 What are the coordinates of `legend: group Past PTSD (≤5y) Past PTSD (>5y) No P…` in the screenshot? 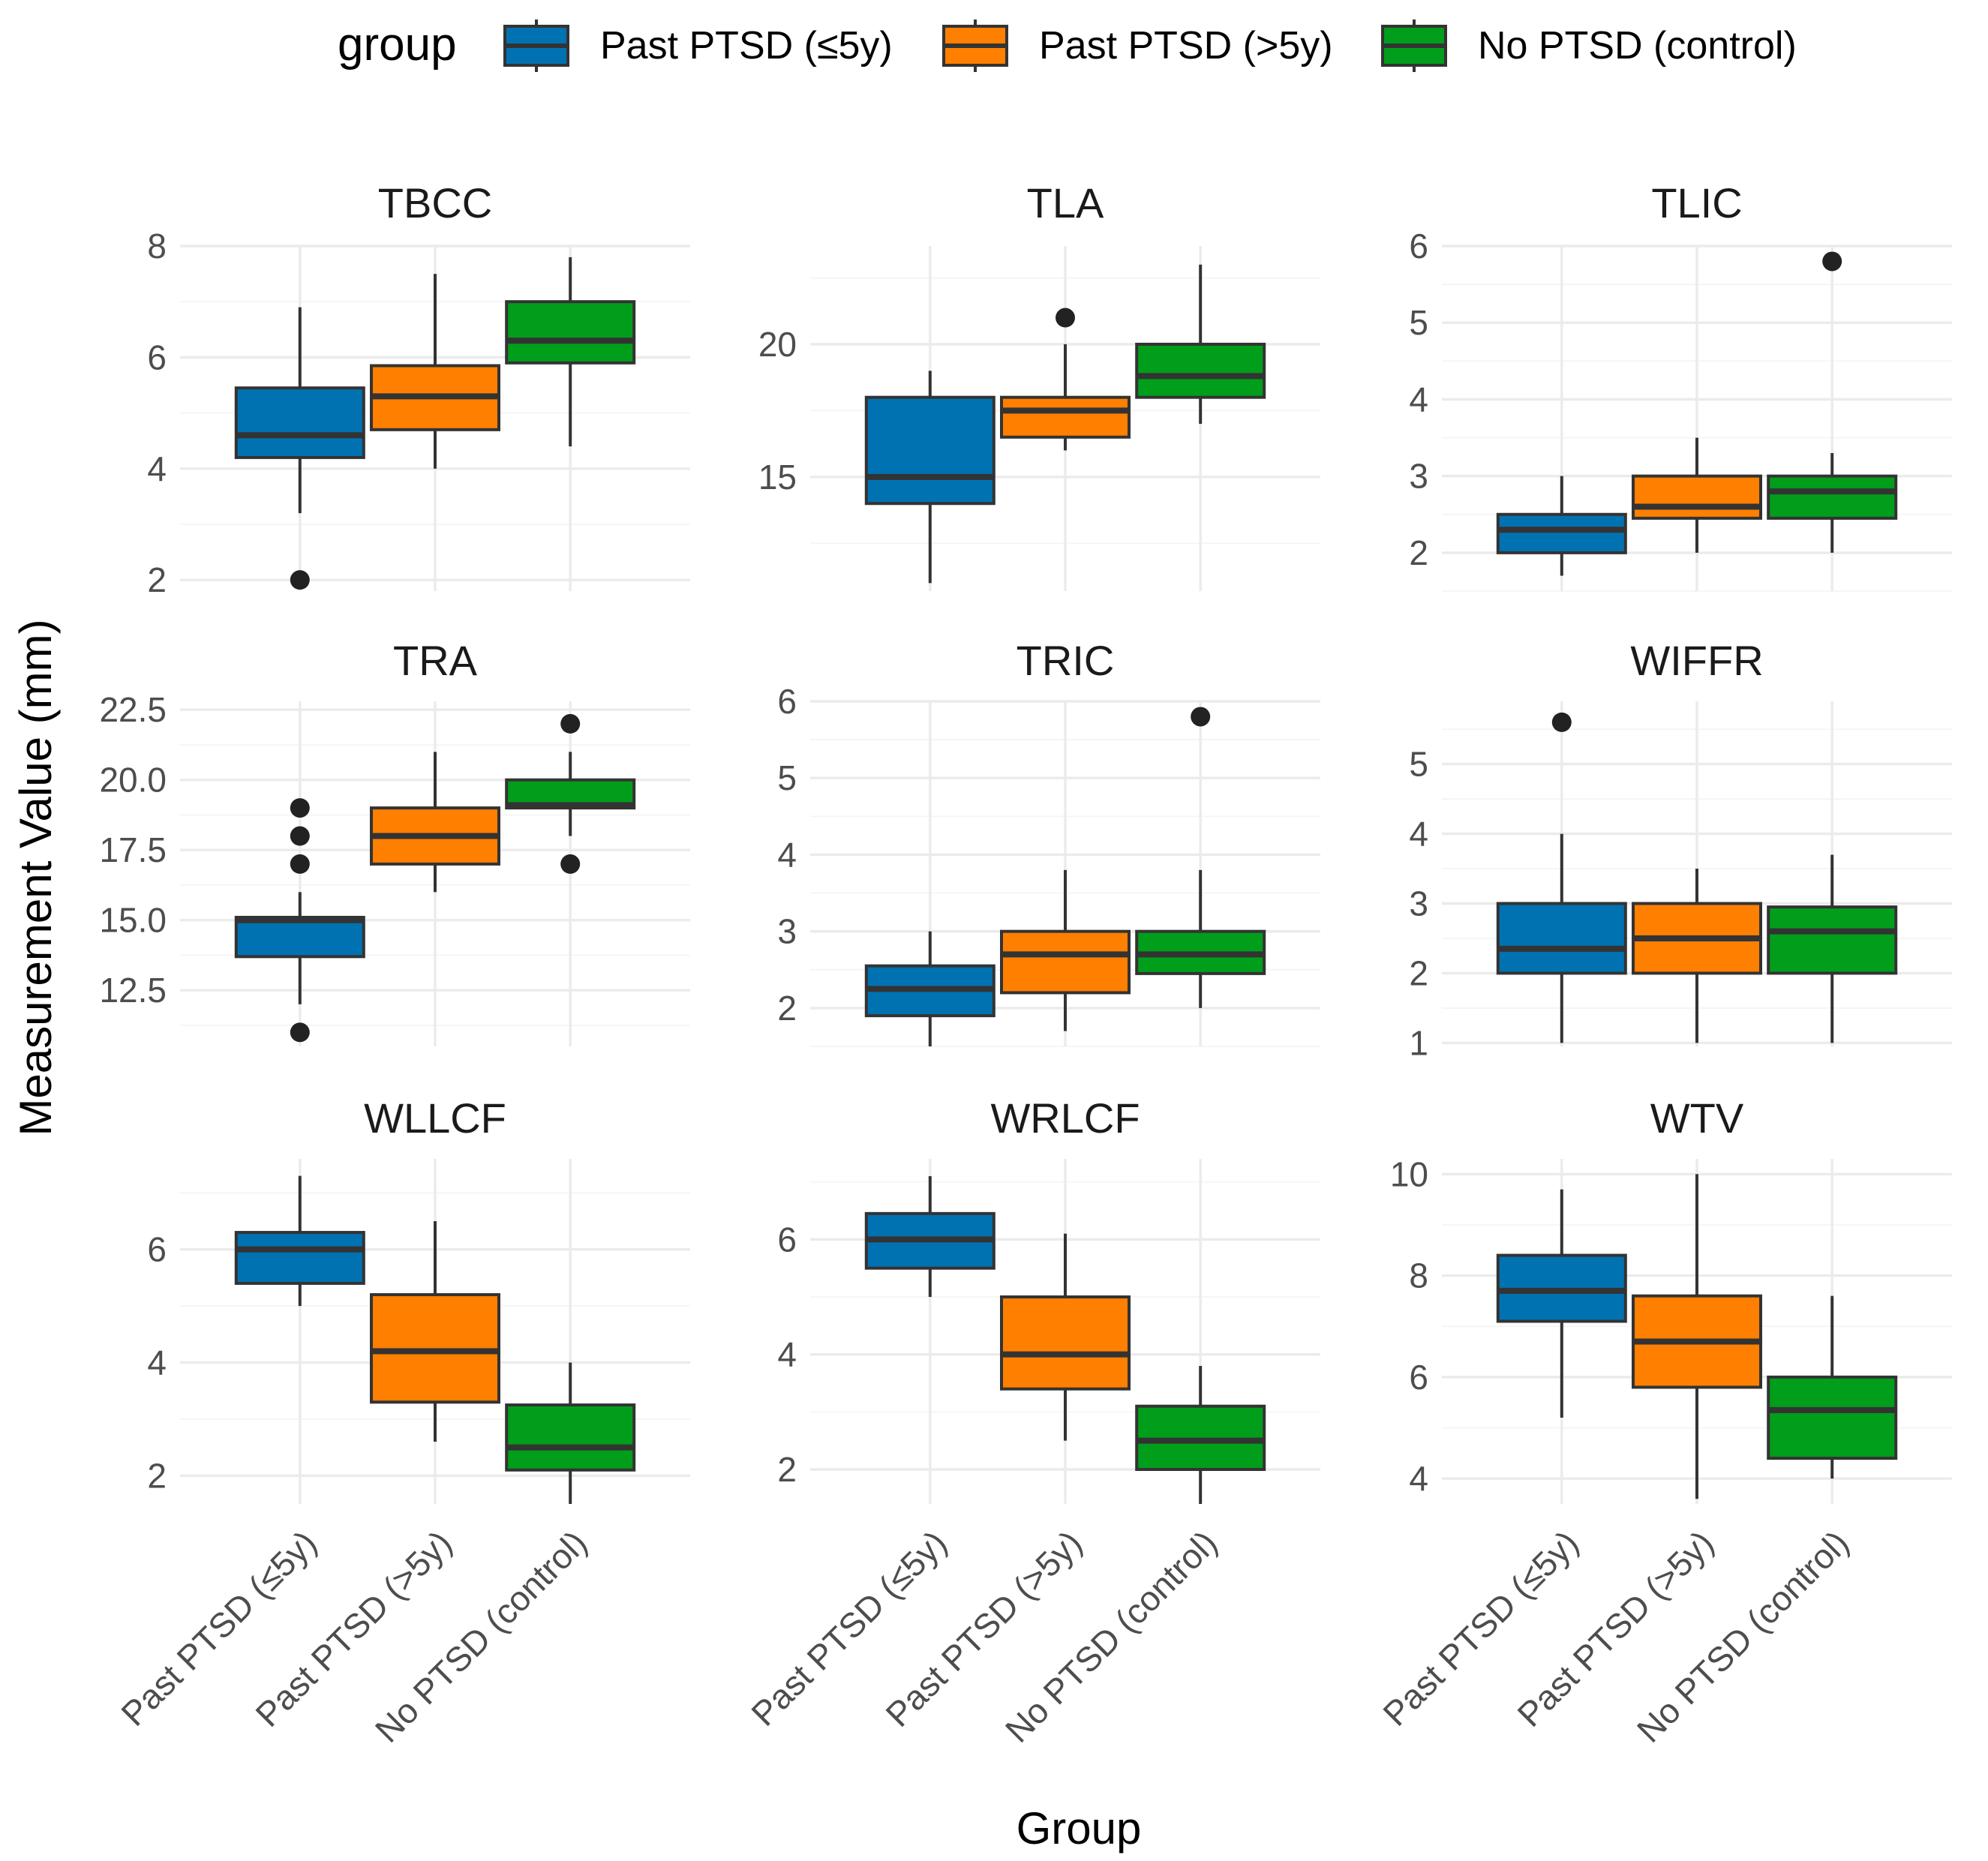 It's located at (1067, 45).